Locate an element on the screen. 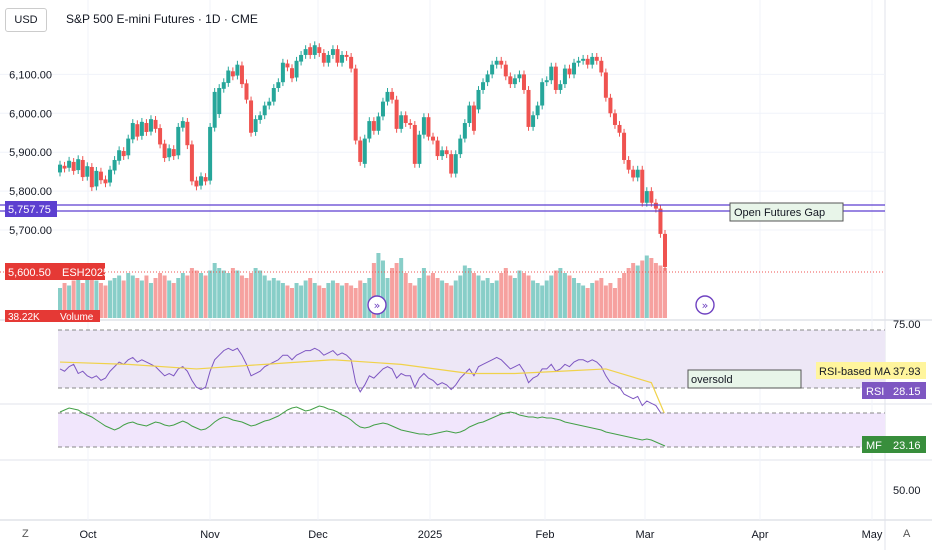  oversold-callout-box is located at coordinates (744, 379).